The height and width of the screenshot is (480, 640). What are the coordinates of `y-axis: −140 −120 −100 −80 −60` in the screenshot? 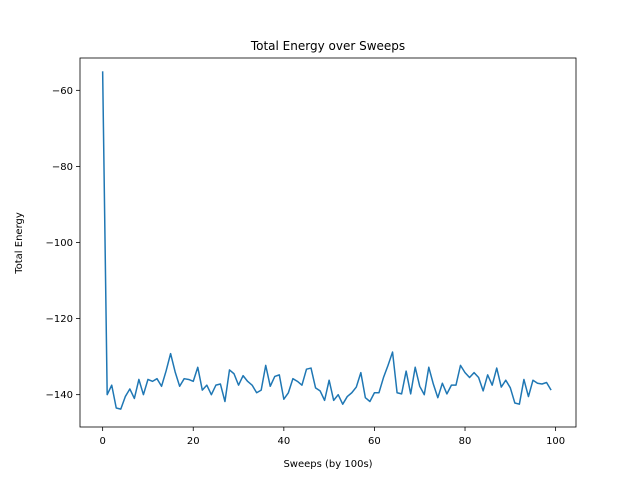 It's located at (63, 243).